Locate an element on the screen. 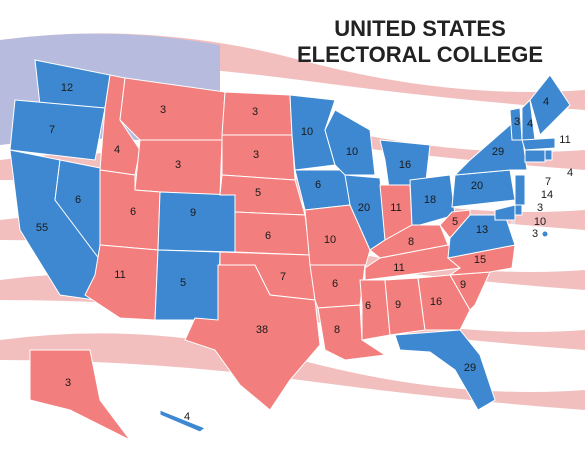 This screenshot has width=585, height=450. dc-marker is located at coordinates (545, 234).